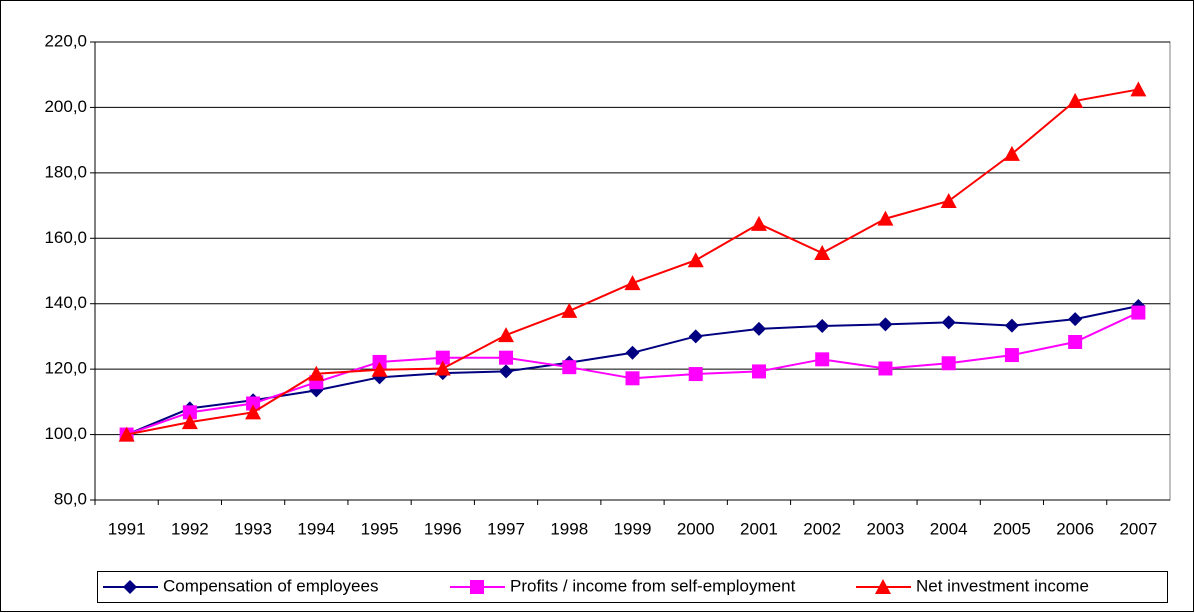  What do you see at coordinates (65, 237) in the screenshot?
I see `y-tick-label: 160,0` at bounding box center [65, 237].